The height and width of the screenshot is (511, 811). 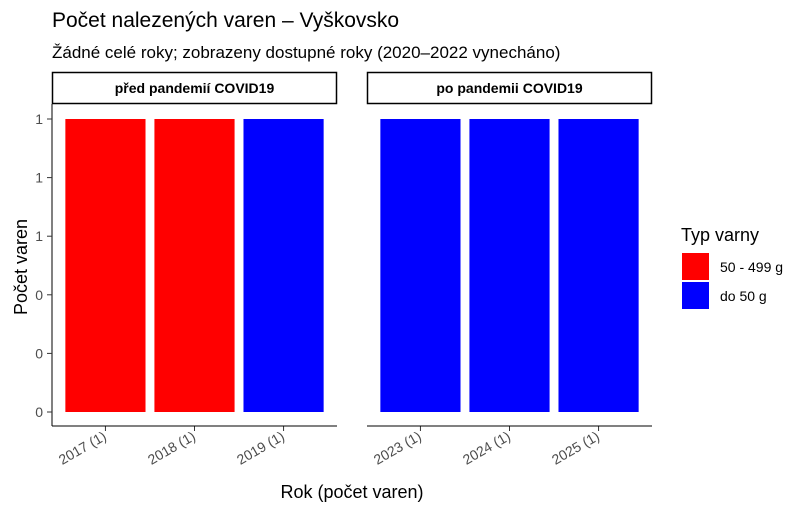 I want to click on bar-2017, so click(x=105, y=265).